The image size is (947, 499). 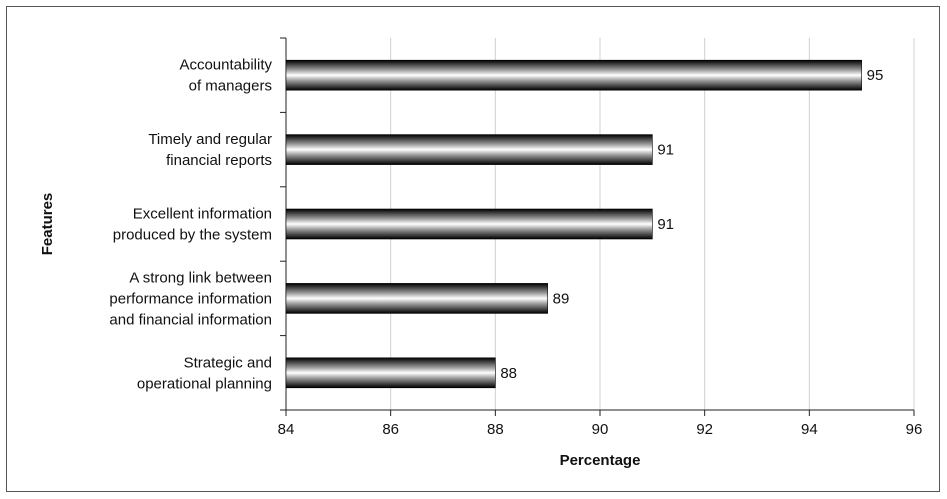 What do you see at coordinates (875, 75) in the screenshot?
I see `data-label: 95` at bounding box center [875, 75].